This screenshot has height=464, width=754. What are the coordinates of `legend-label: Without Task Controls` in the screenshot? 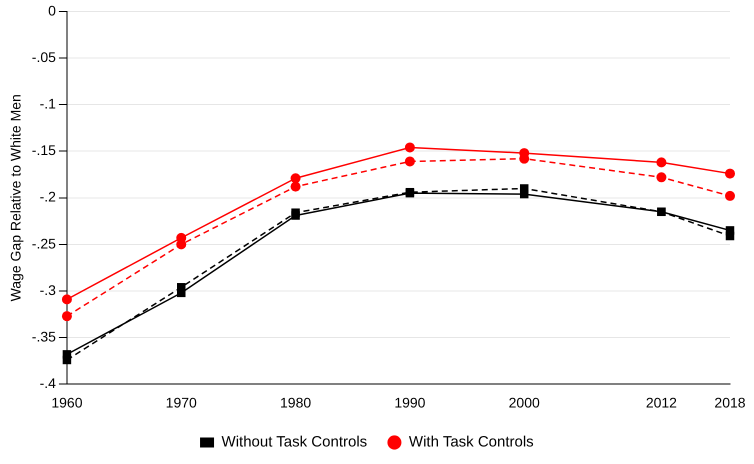 It's located at (295, 442).